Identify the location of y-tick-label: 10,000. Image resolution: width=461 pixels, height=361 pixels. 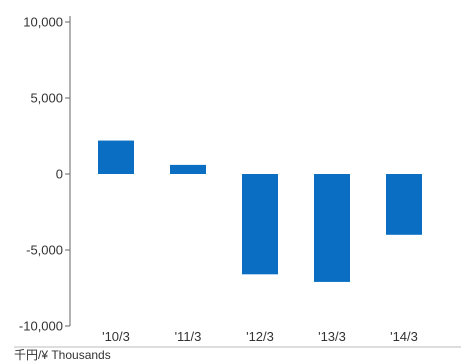
(43, 22).